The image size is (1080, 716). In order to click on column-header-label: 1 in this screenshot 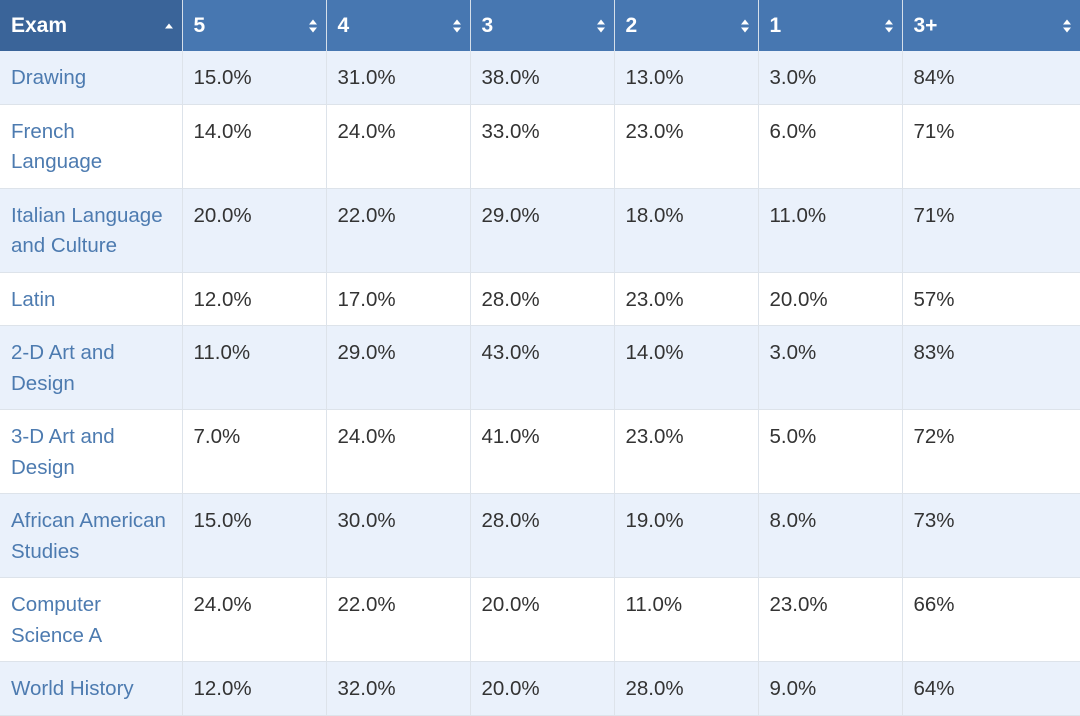, I will do `click(775, 25)`.